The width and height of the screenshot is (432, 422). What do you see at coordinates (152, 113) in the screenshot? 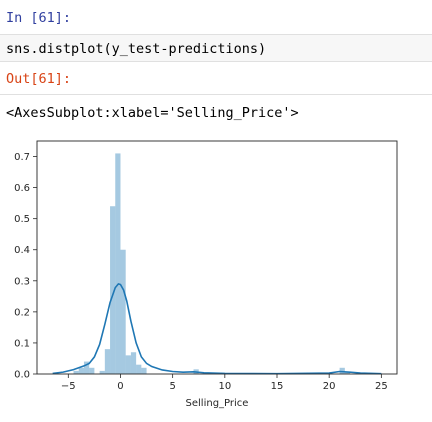
I see `output-text: <AxesSubplot:xlabel='Selling_Price'>` at bounding box center [152, 113].